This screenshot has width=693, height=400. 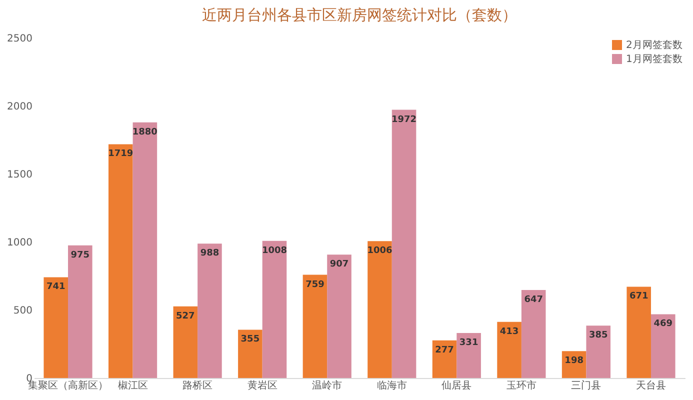 What do you see at coordinates (509, 331) in the screenshot?
I see `data-label: 413` at bounding box center [509, 331].